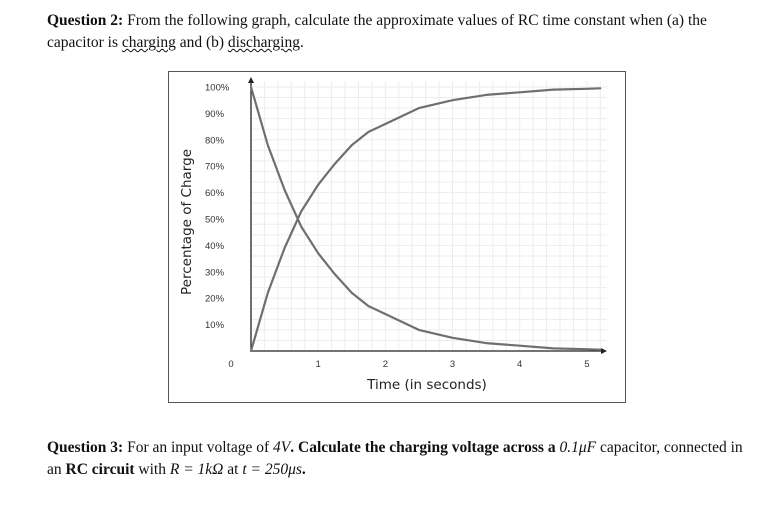 The height and width of the screenshot is (526, 777). I want to click on y-tick-label: 80%, so click(215, 140).